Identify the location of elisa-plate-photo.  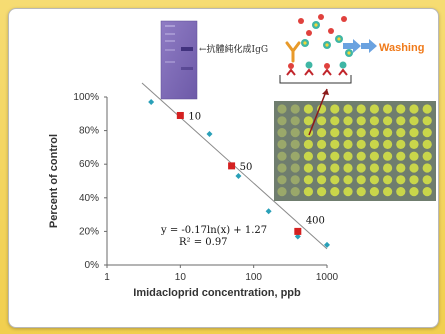
(355, 151).